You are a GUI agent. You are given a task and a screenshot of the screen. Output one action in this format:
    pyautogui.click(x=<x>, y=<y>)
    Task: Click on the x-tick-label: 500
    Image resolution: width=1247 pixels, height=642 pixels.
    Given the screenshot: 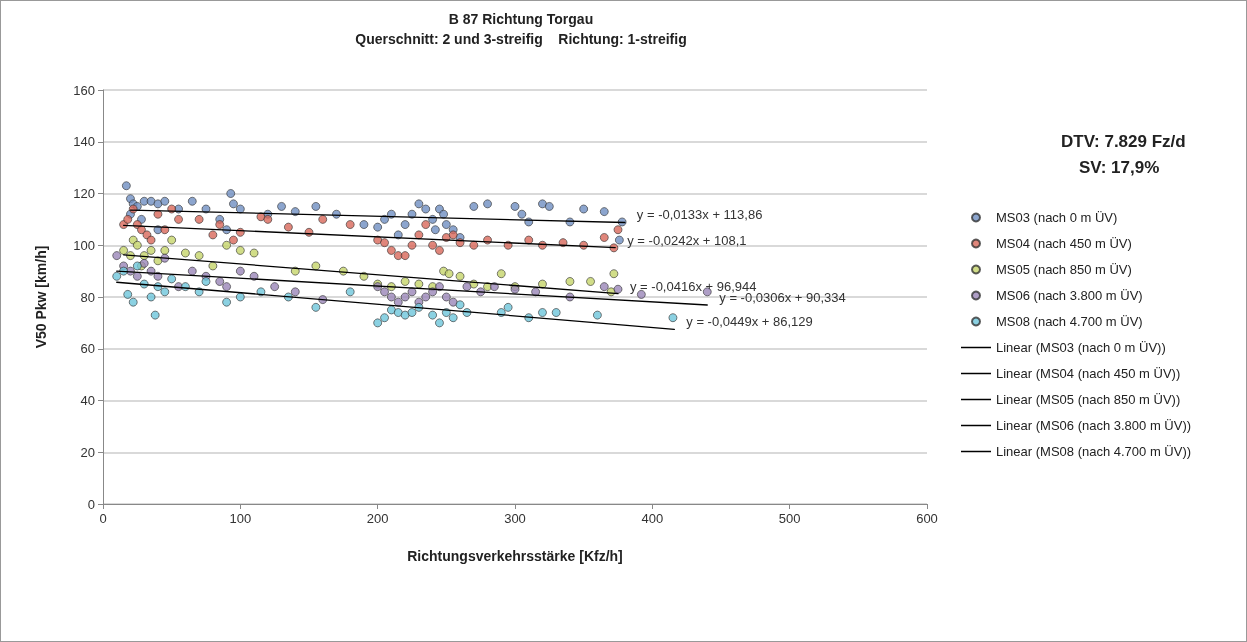 What is the action you would take?
    pyautogui.click(x=789, y=518)
    